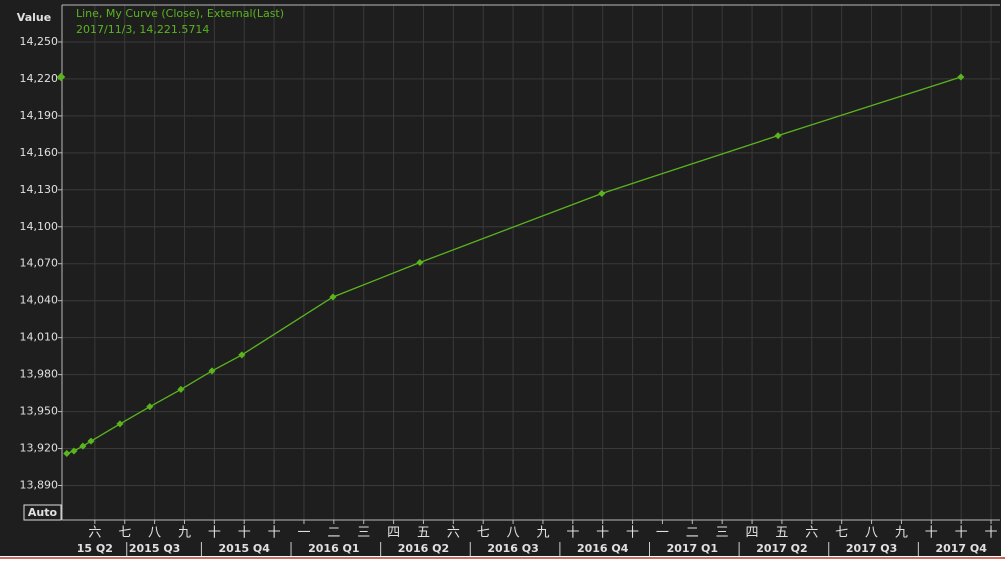 The image size is (1005, 561). I want to click on auto-button-label: Auto, so click(43, 512).